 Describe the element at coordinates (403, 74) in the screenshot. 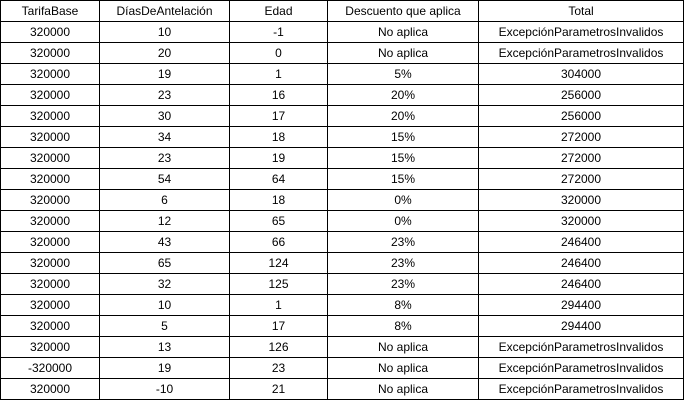

I see `cell-descuento: 5%` at that location.